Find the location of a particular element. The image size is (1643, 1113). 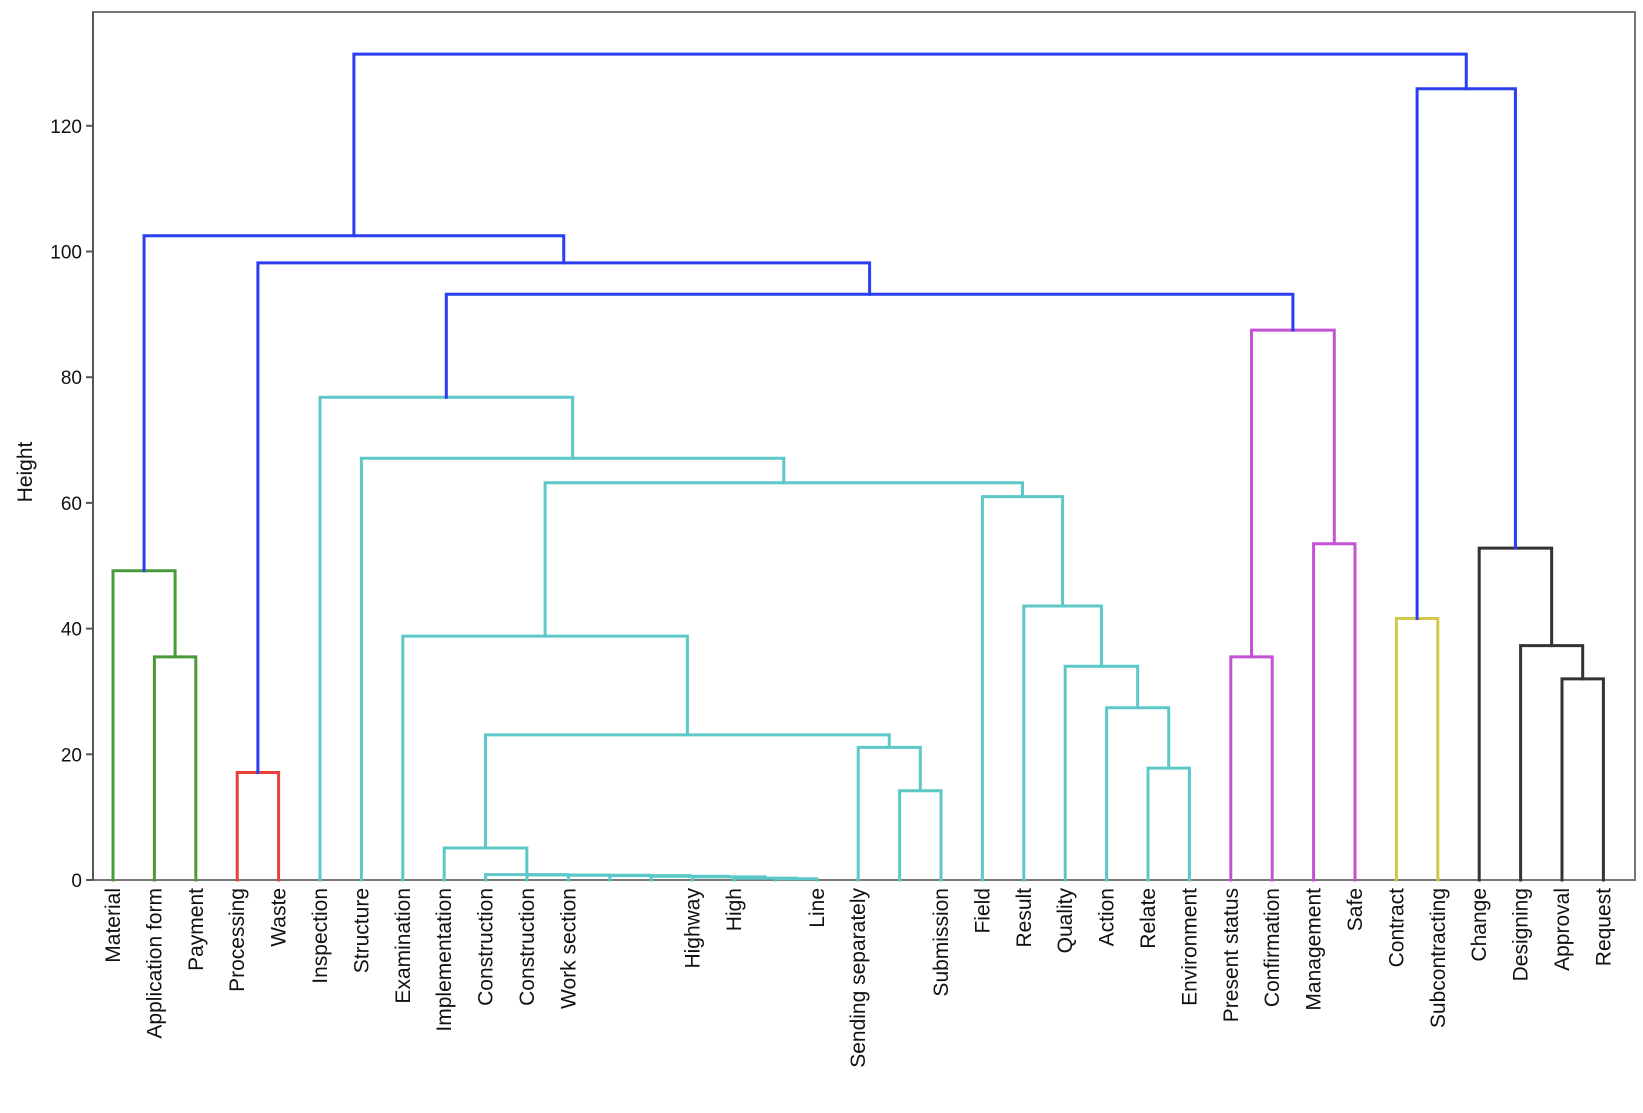

leaf-label: Present status is located at coordinates (1231, 955).